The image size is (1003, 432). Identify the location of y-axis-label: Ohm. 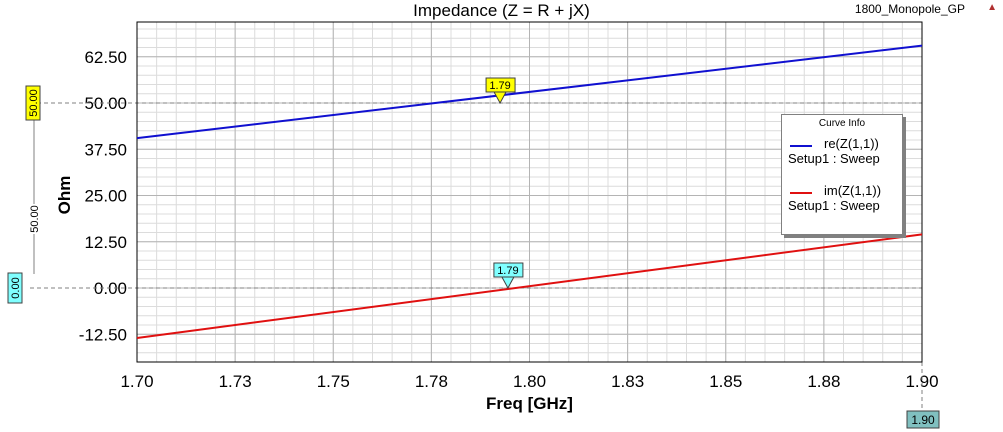
(64, 195).